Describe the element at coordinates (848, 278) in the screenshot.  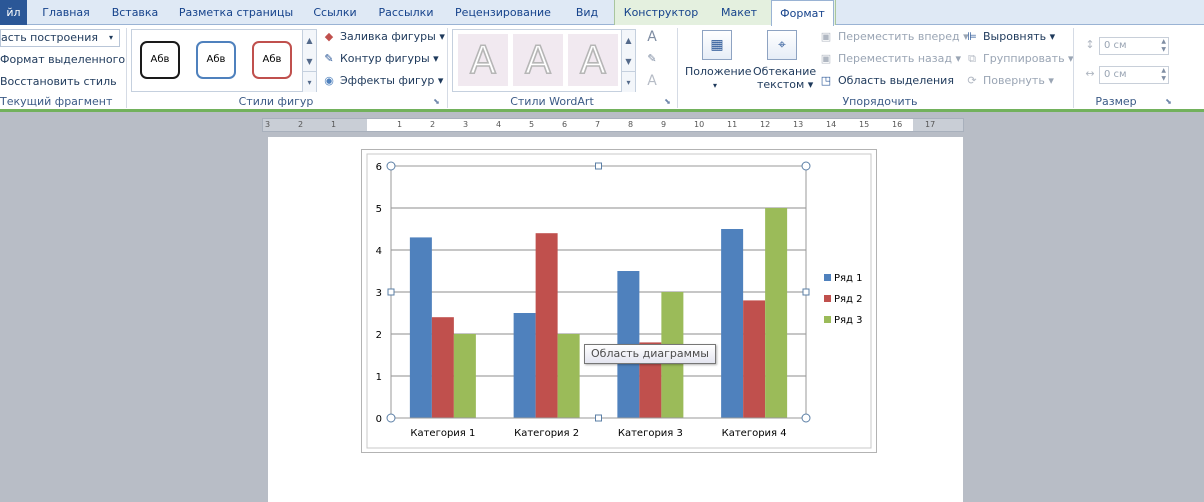
I see `legend-label: Ряд 1` at that location.